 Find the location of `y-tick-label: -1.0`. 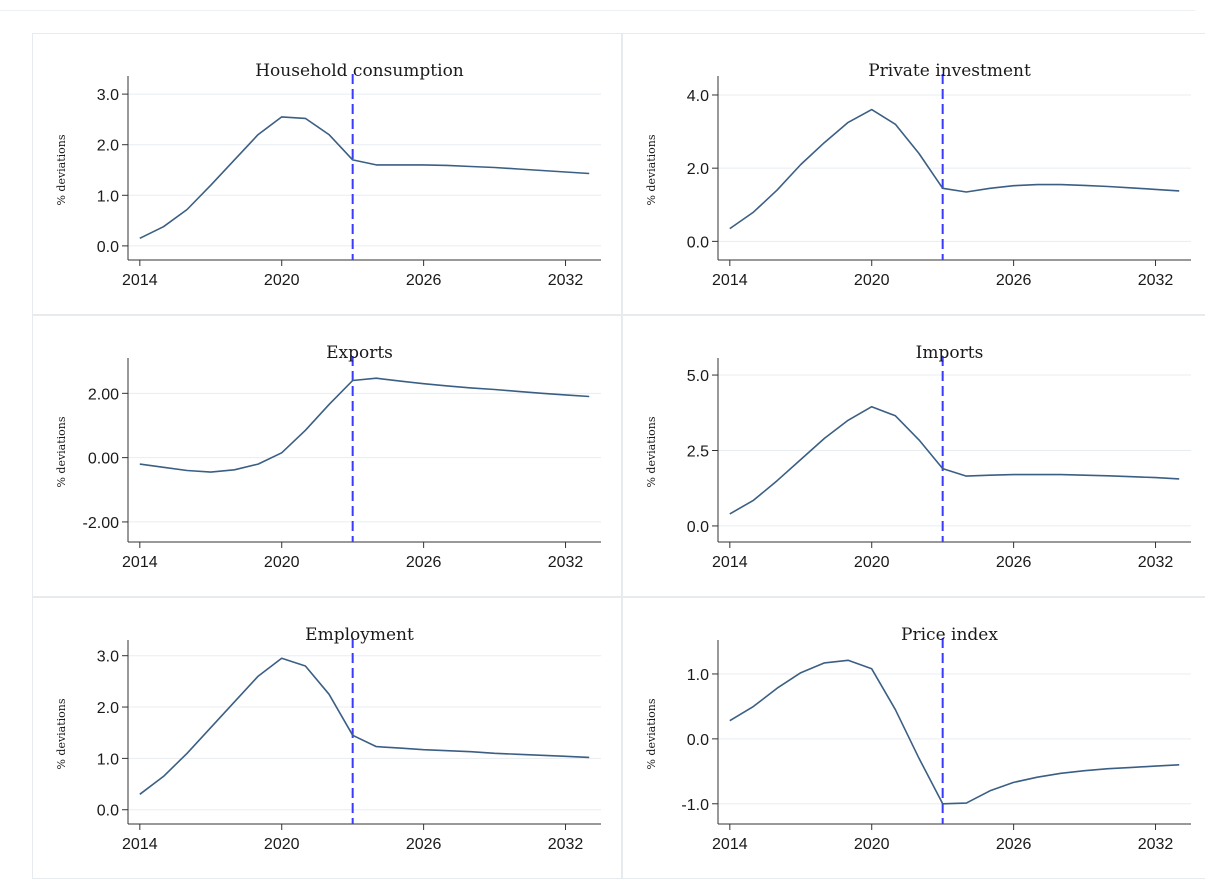

y-tick-label: -1.0 is located at coordinates (695, 805).